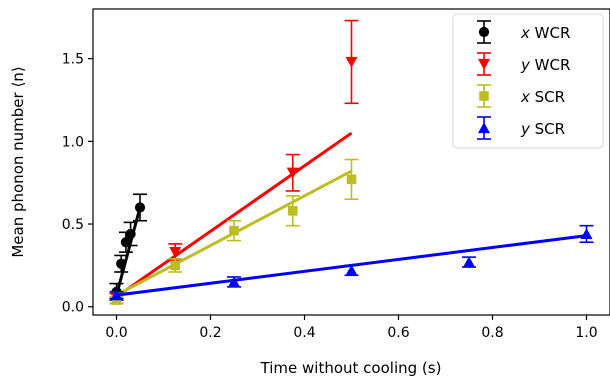 The image size is (610, 383). What do you see at coordinates (492, 333) in the screenshot?
I see `x-tick-label: 0.8` at bounding box center [492, 333].